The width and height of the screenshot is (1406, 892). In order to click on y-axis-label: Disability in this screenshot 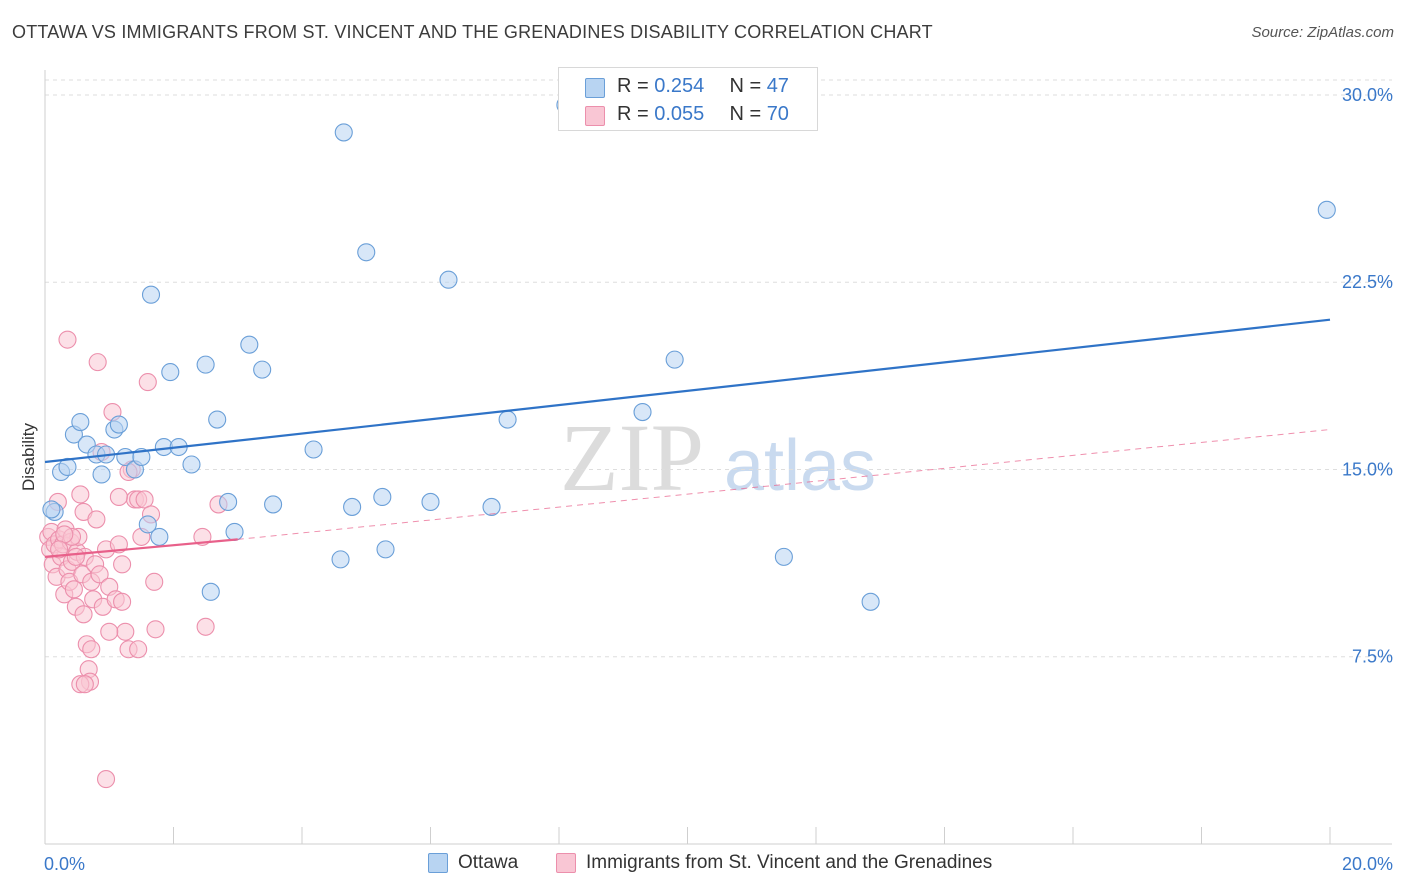, I will do `click(28, 456)`.